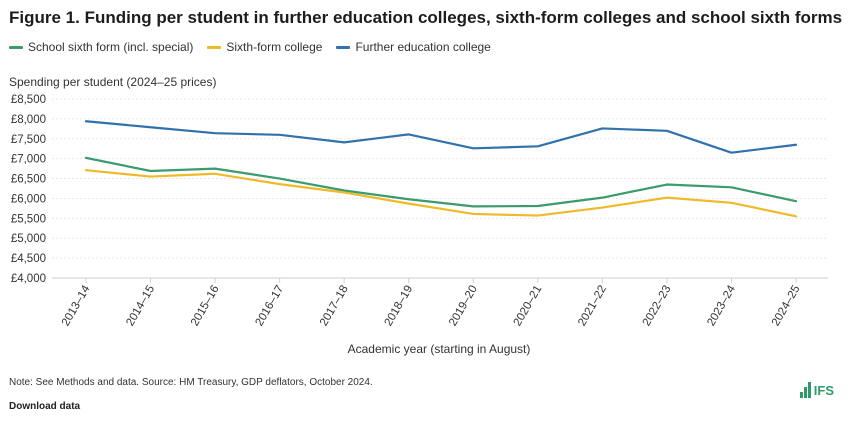  Describe the element at coordinates (28, 120) in the screenshot. I see `y-tick-label: £8,000` at that location.